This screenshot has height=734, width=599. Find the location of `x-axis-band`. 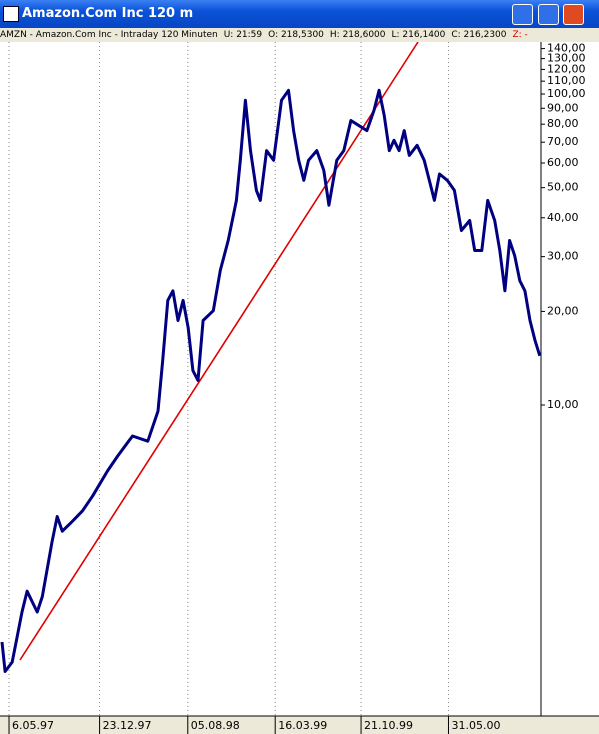

x-axis-band is located at coordinates (299, 725).